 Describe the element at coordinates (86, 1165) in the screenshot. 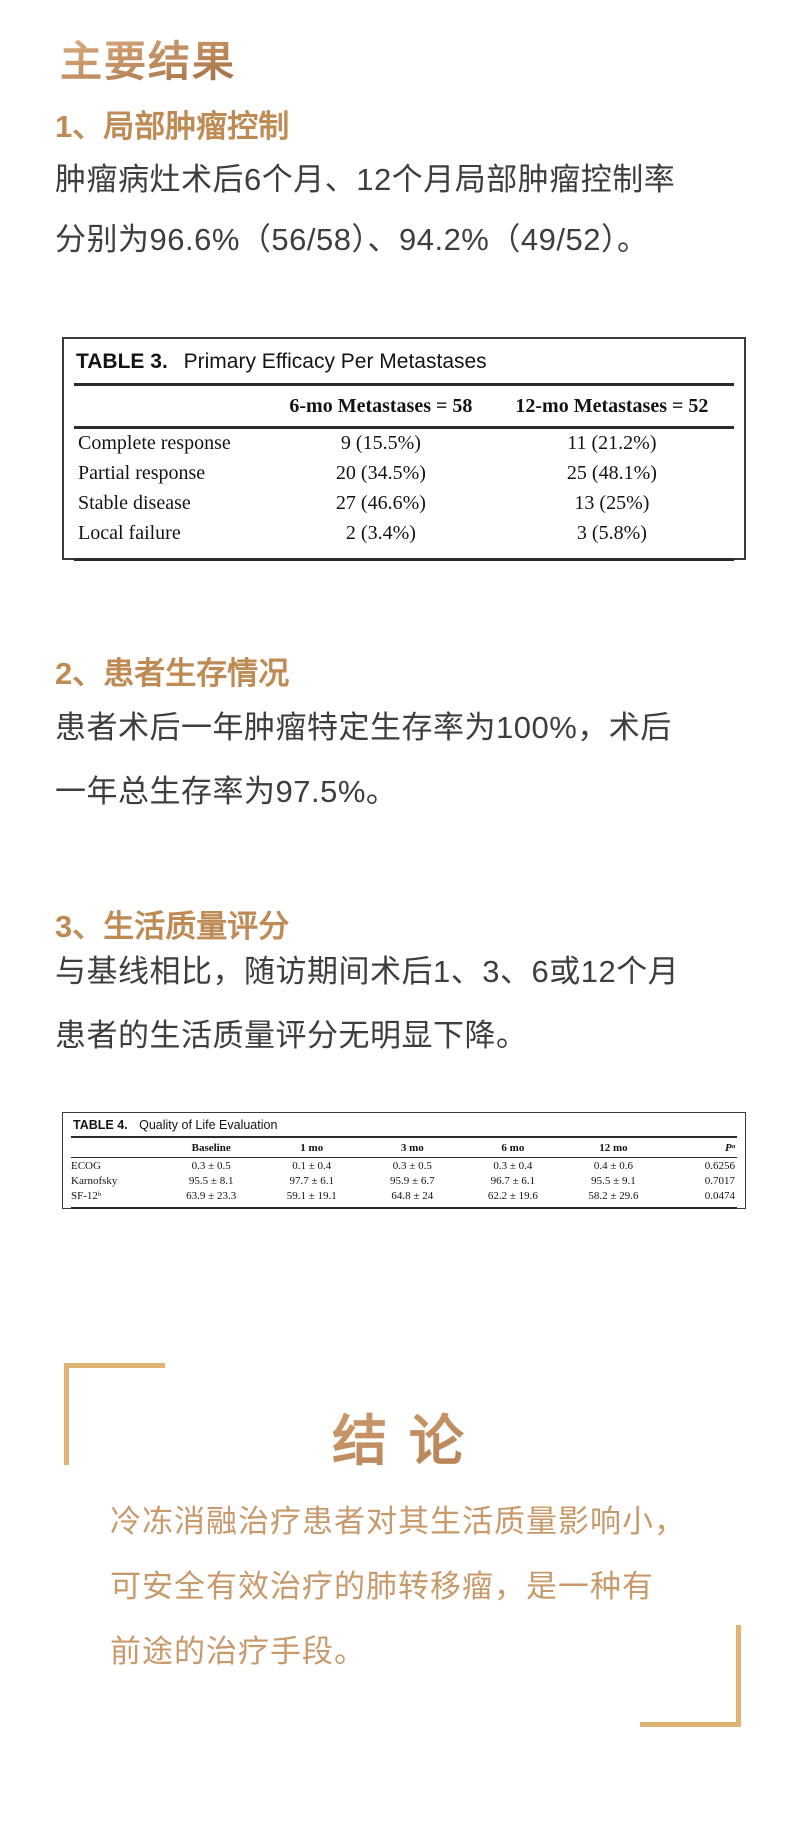

I see `row-label: ECOG` at that location.